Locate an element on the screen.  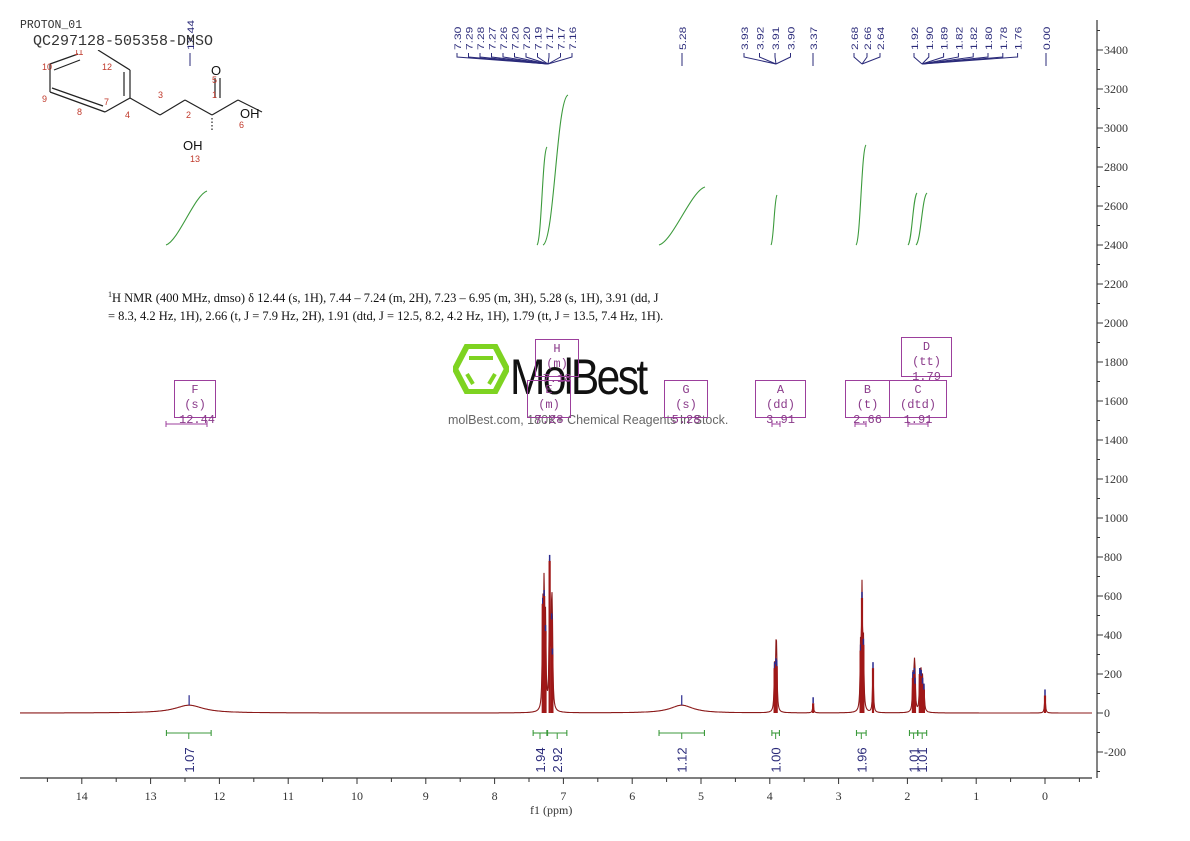
svg-text: 8 is located at coordinates (79, 112).